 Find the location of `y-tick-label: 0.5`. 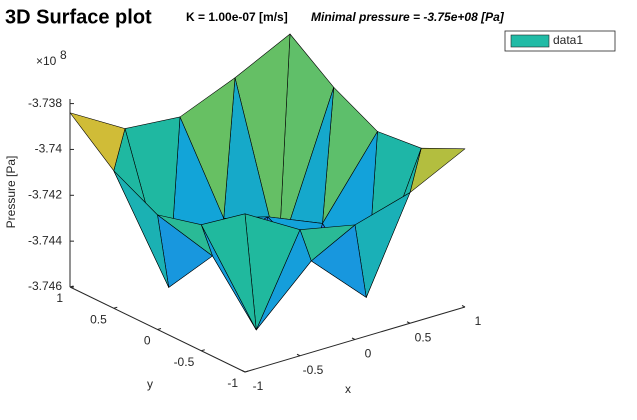

y-tick-label: 0.5 is located at coordinates (98, 319).